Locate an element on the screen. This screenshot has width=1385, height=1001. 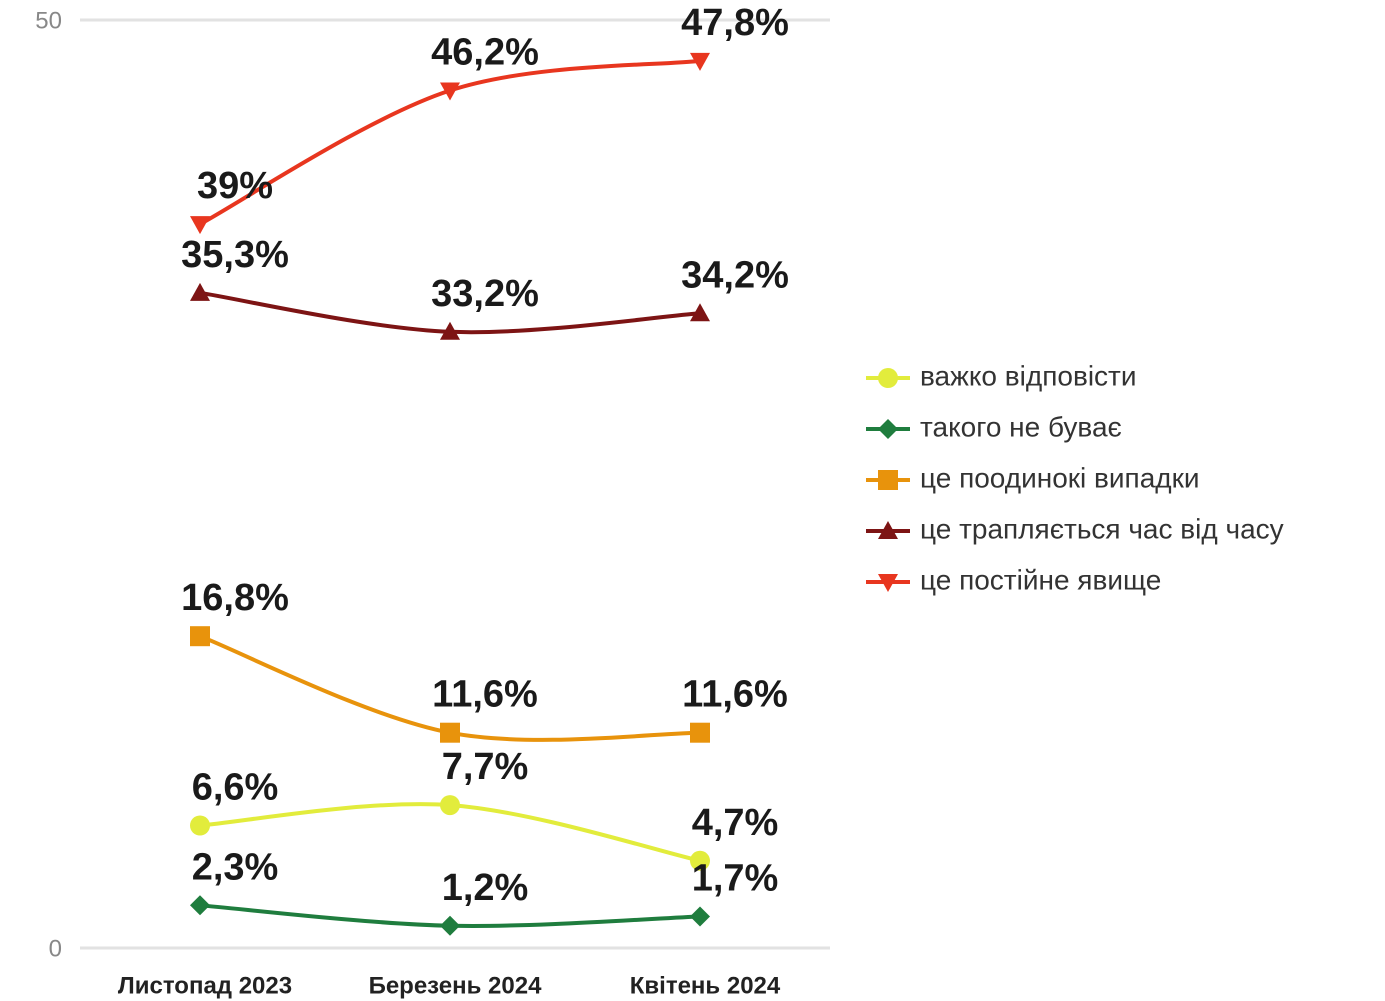
legend-label: важко відповісти is located at coordinates (1028, 375).